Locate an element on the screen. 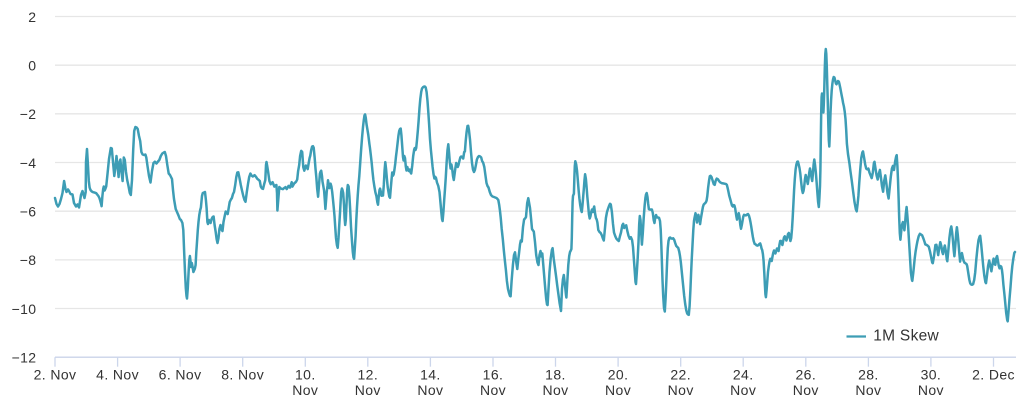  svg-text: −2 is located at coordinates (28, 114).